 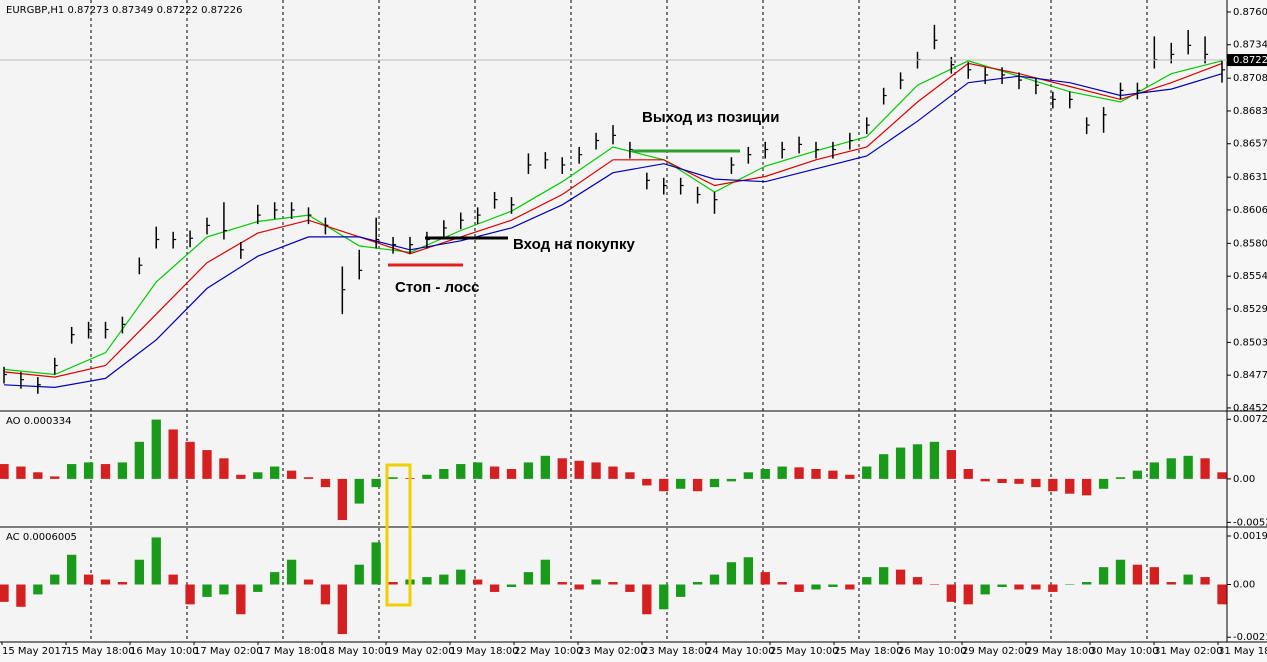 What do you see at coordinates (1250, 276) in the screenshot?
I see `y-tick-label: 0.85545` at bounding box center [1250, 276].